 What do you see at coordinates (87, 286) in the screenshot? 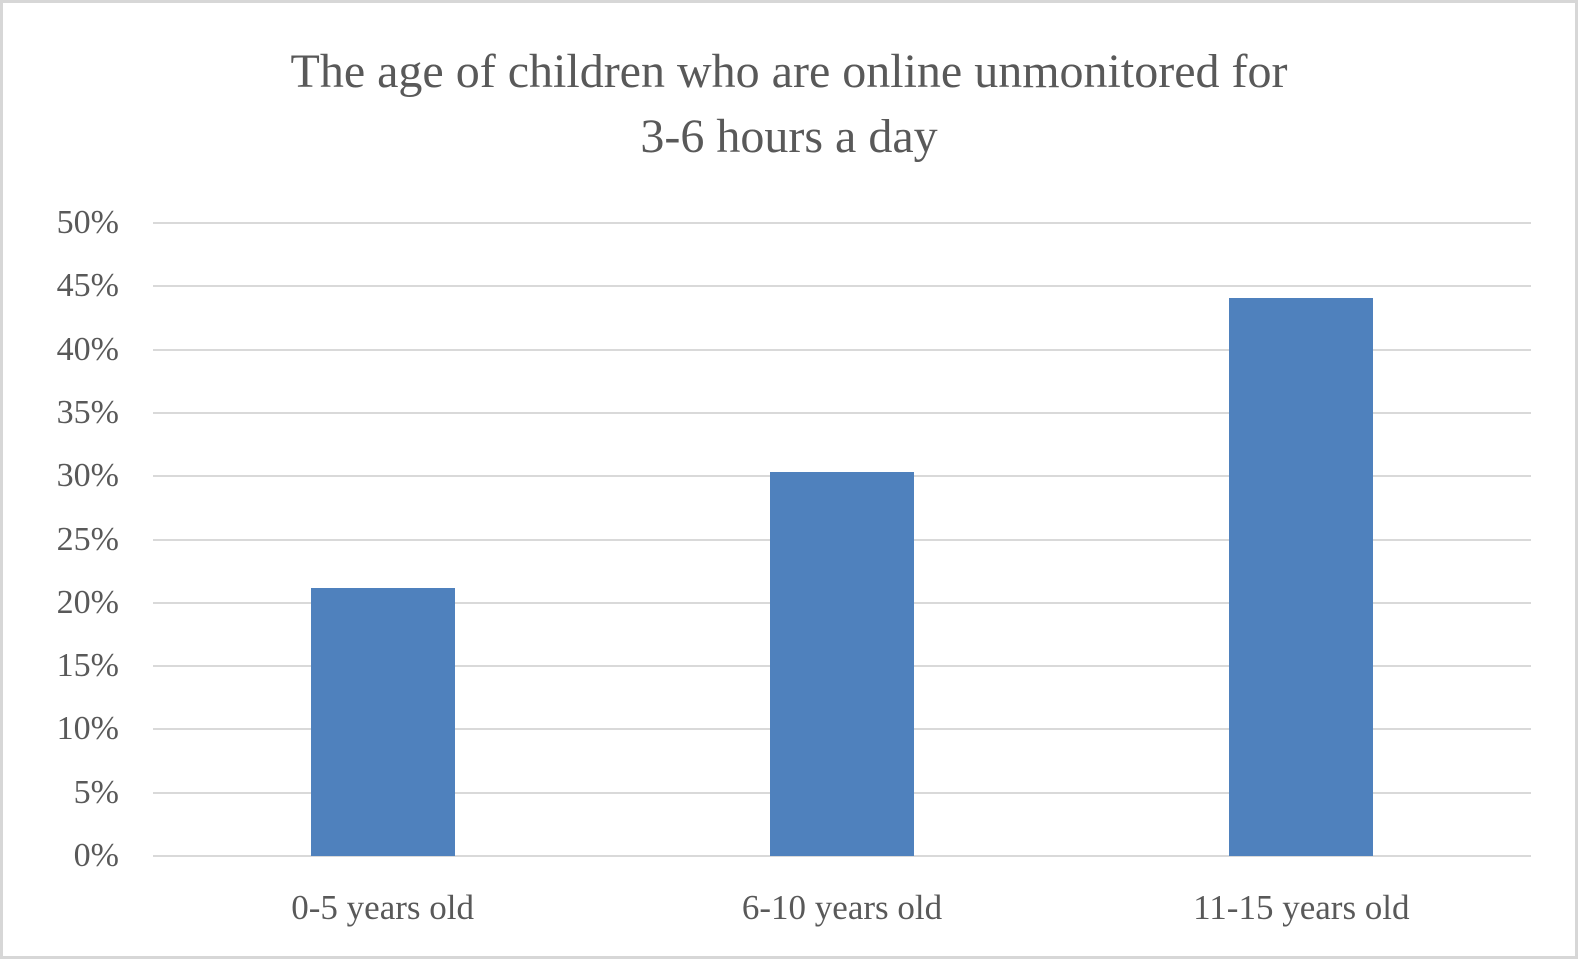
I see `y-axis-tick-label-45%: 45%` at bounding box center [87, 286].